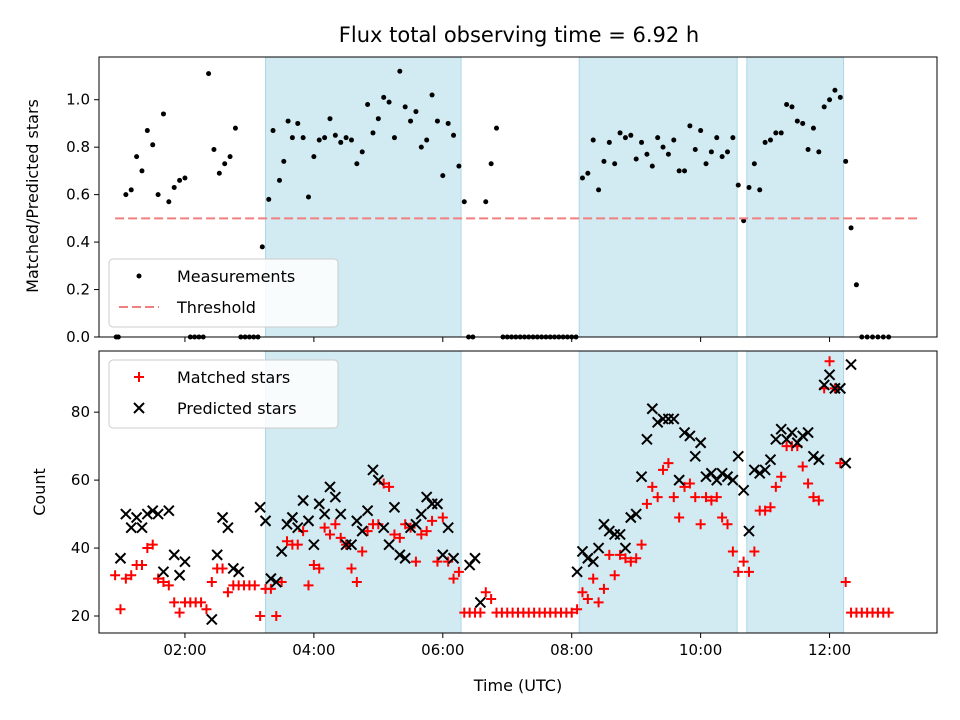 The image size is (960, 720). What do you see at coordinates (223, 394) in the screenshot?
I see `bottom-legend: Matched stars Predicted stars` at bounding box center [223, 394].